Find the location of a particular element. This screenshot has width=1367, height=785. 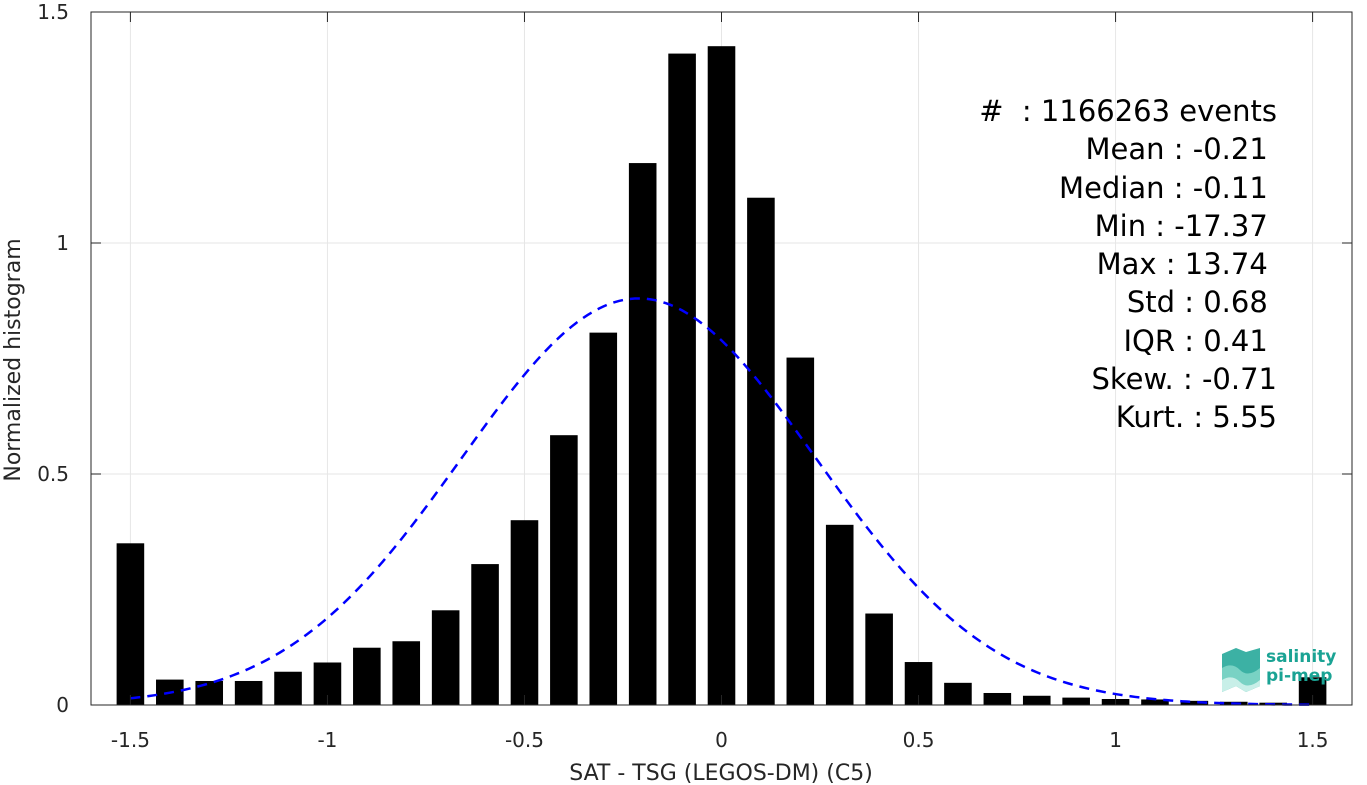

stat-mean: Mean : -0.21 is located at coordinates (1181, 149).